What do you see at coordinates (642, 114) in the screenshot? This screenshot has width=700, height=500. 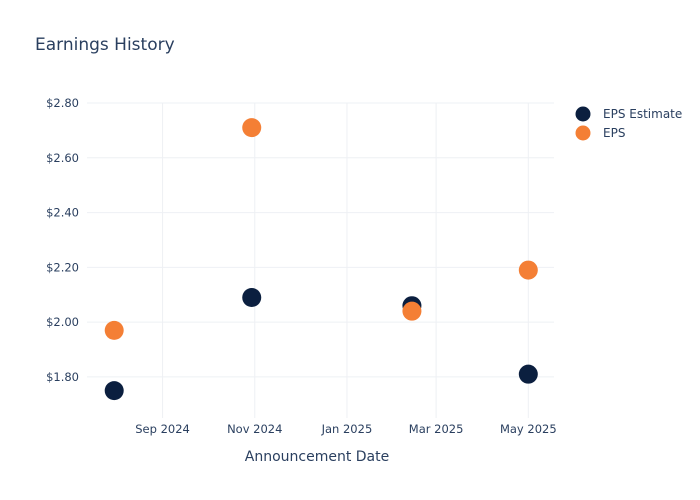 I see `legend-label-eps-estimate: EPS Estimate` at bounding box center [642, 114].